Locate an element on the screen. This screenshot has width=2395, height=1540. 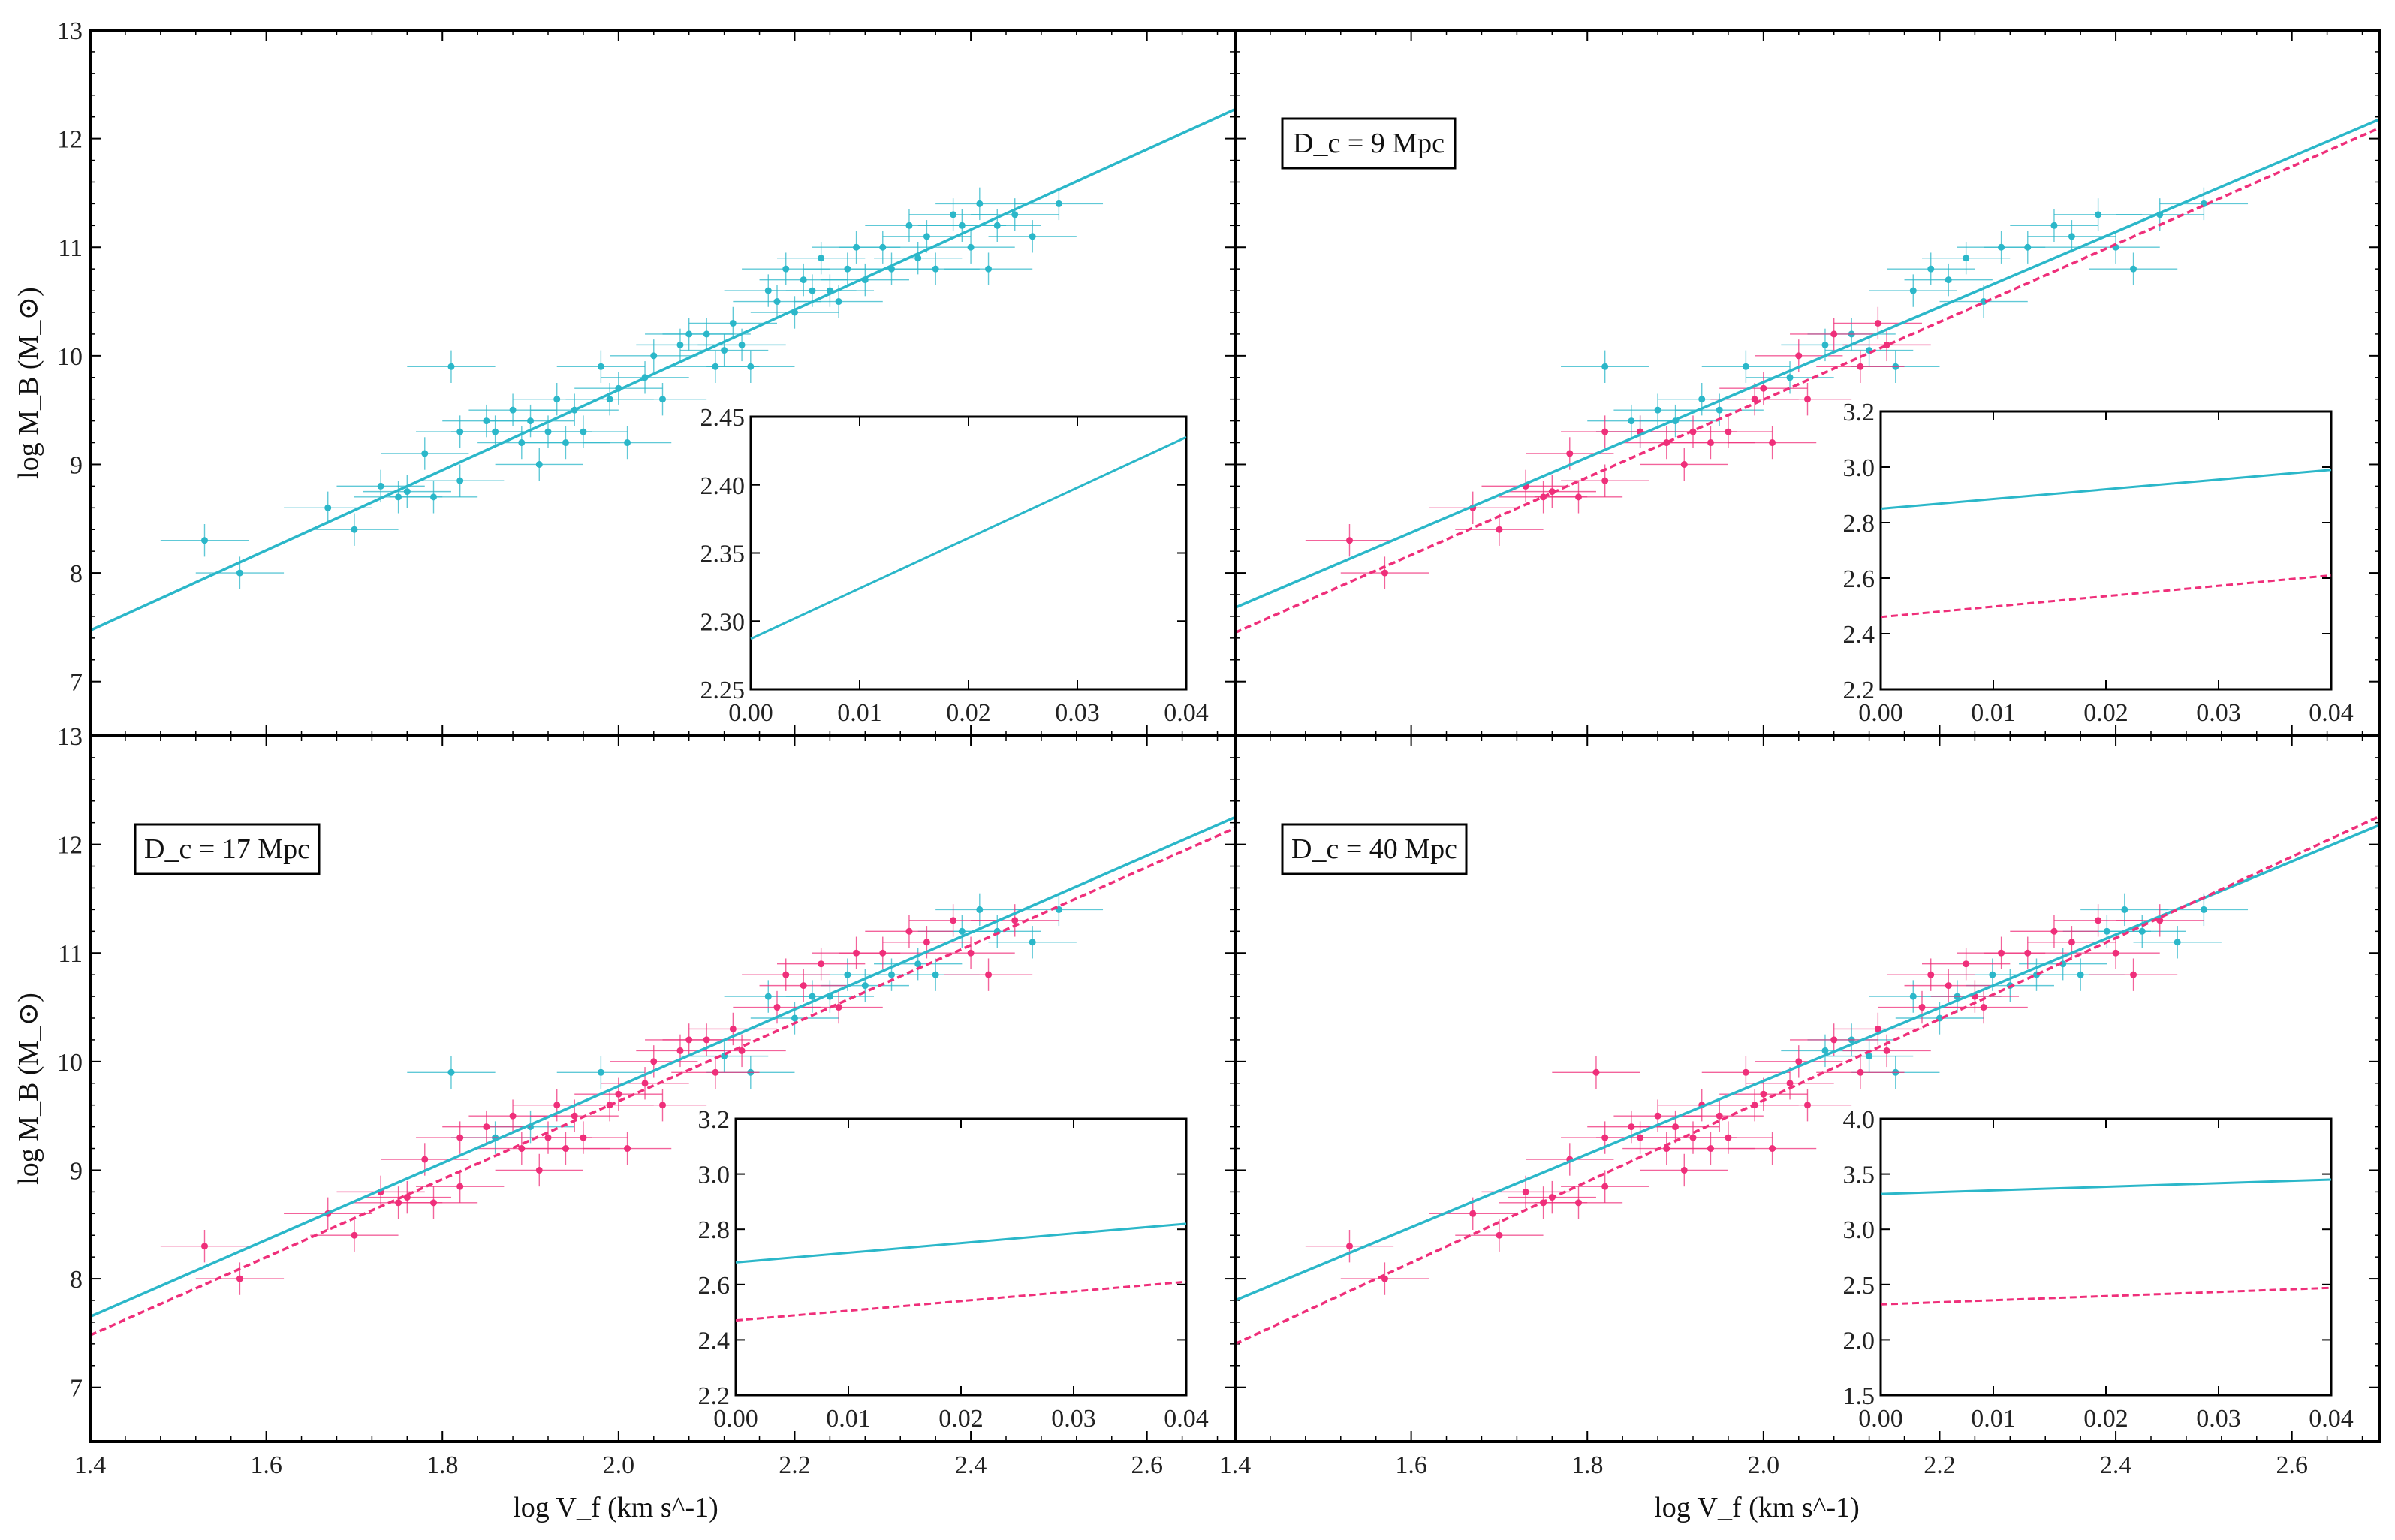
inset-y-tick-label: 2.4 is located at coordinates (1859, 635).